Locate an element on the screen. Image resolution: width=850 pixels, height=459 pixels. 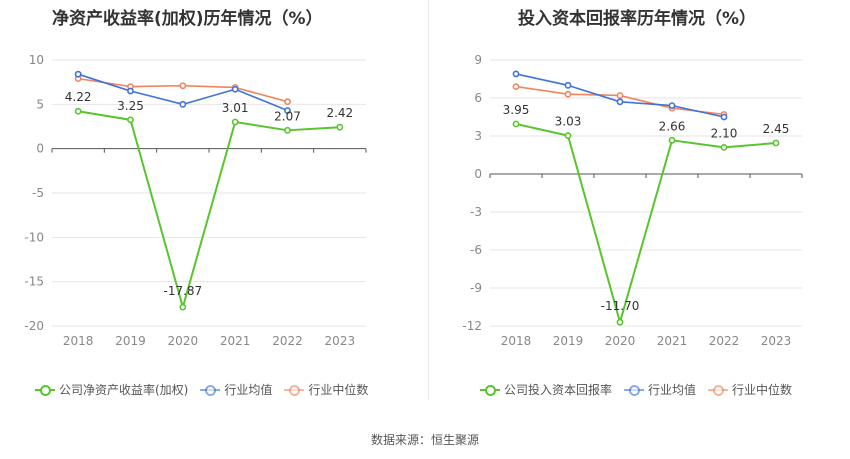
legend-item-company-roic: 公司投入资本回报率 is located at coordinates (546, 389).